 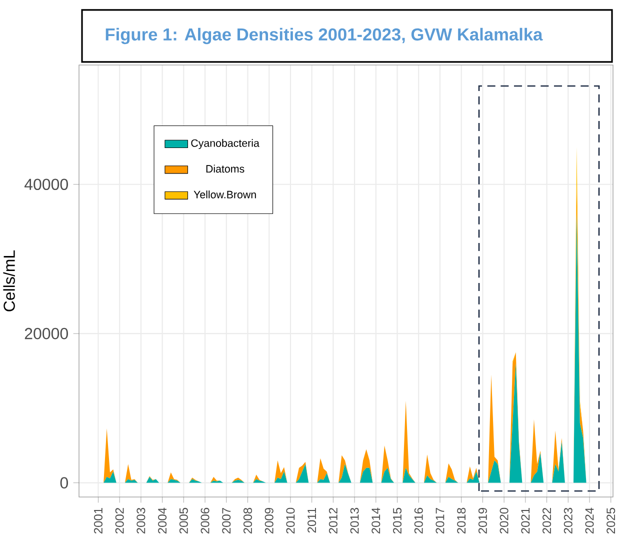 I want to click on y-tick-label: 20000, so click(x=46, y=334).